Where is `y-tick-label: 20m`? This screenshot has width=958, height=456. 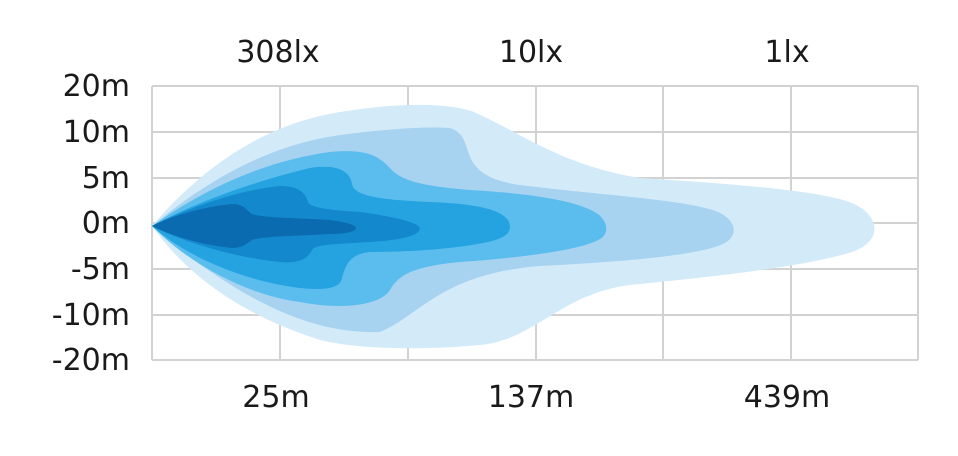
y-tick-label: 20m is located at coordinates (96, 86).